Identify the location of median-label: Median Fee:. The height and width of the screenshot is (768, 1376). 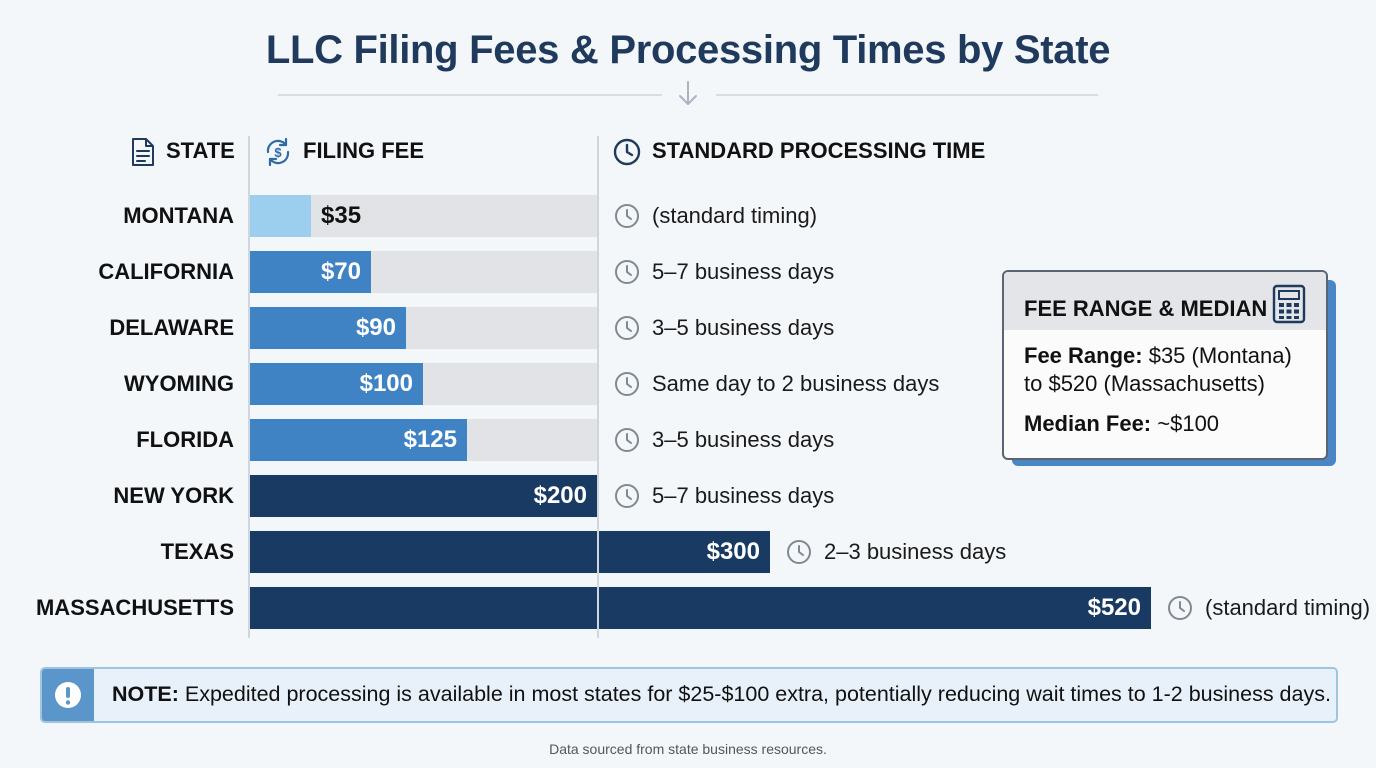
(1088, 423).